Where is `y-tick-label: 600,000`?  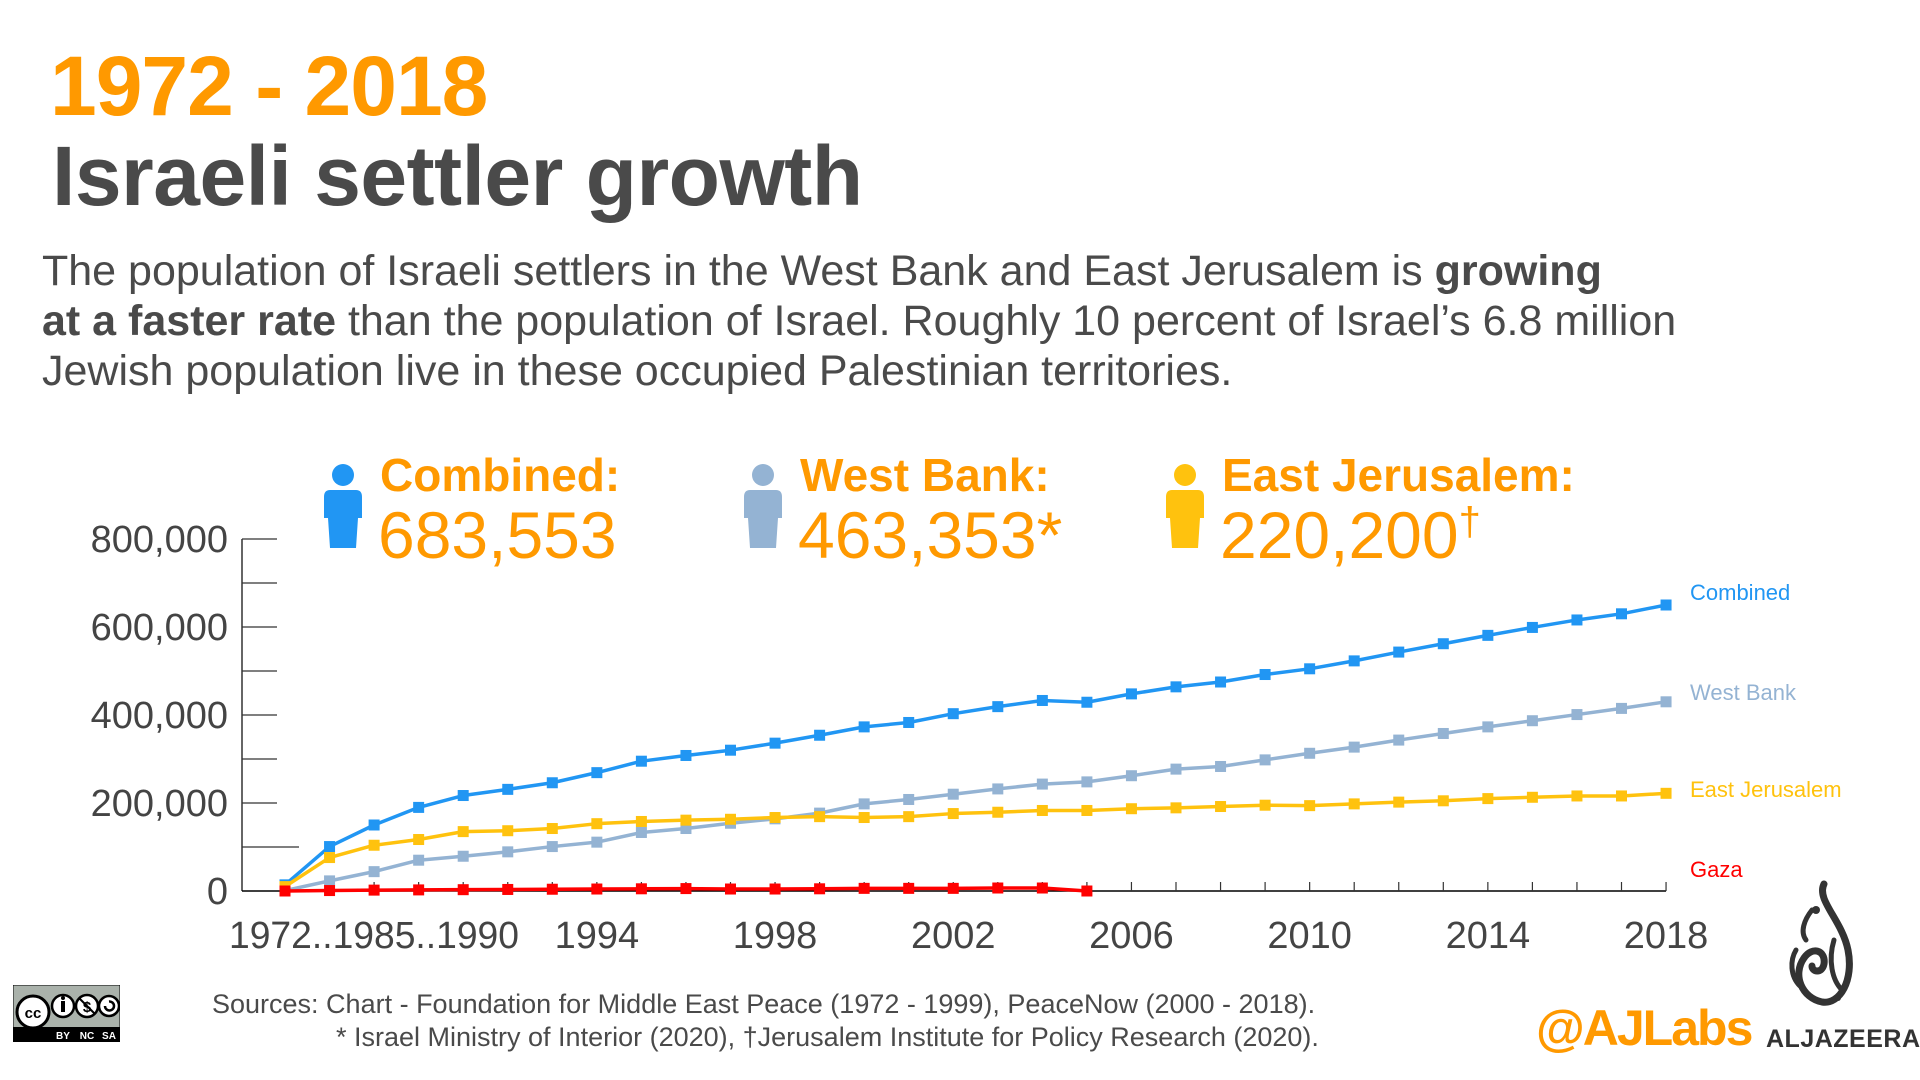 y-tick-label: 600,000 is located at coordinates (159, 628).